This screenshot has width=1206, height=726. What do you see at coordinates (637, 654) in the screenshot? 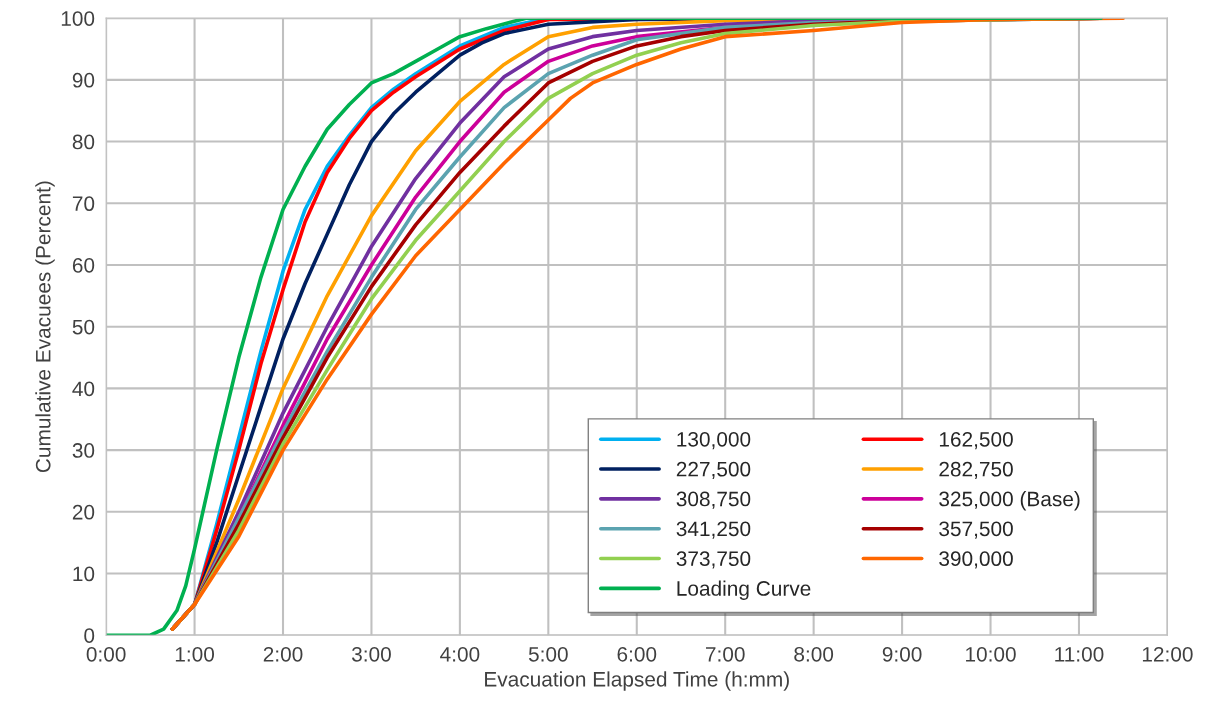
I see `x-tick-label: 6:00` at bounding box center [637, 654].